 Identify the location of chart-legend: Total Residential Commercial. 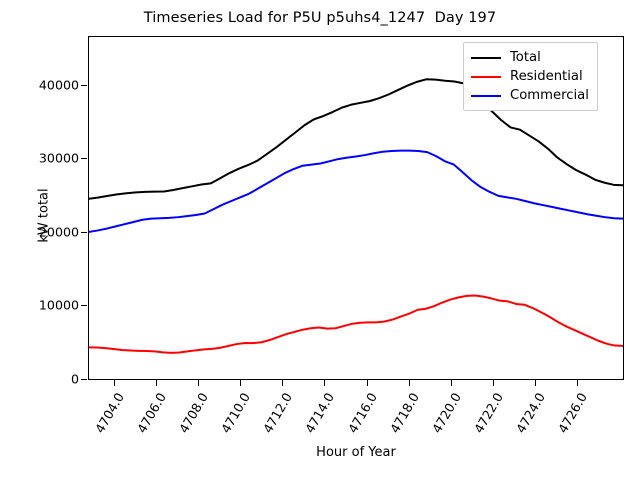
(530, 76).